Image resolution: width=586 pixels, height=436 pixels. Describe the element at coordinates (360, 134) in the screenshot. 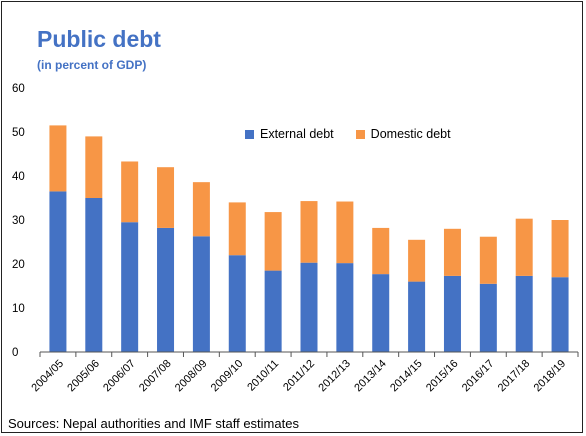

I see `legend-swatch-domestic` at that location.